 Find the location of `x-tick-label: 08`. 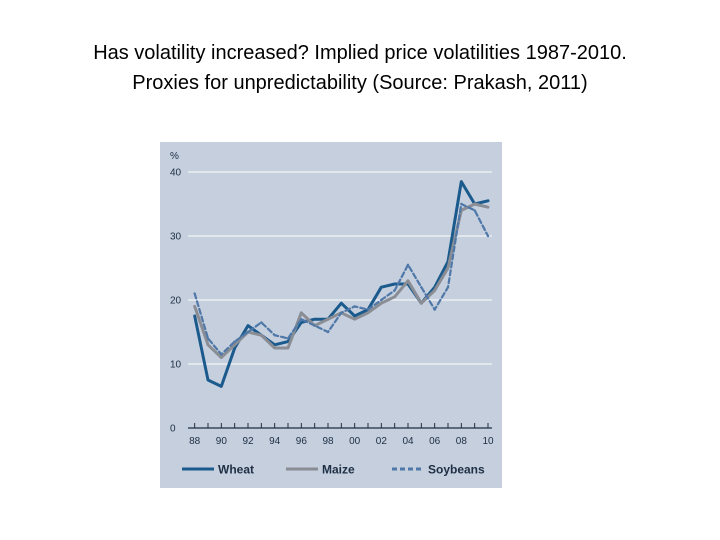

x-tick-label: 08 is located at coordinates (462, 441).